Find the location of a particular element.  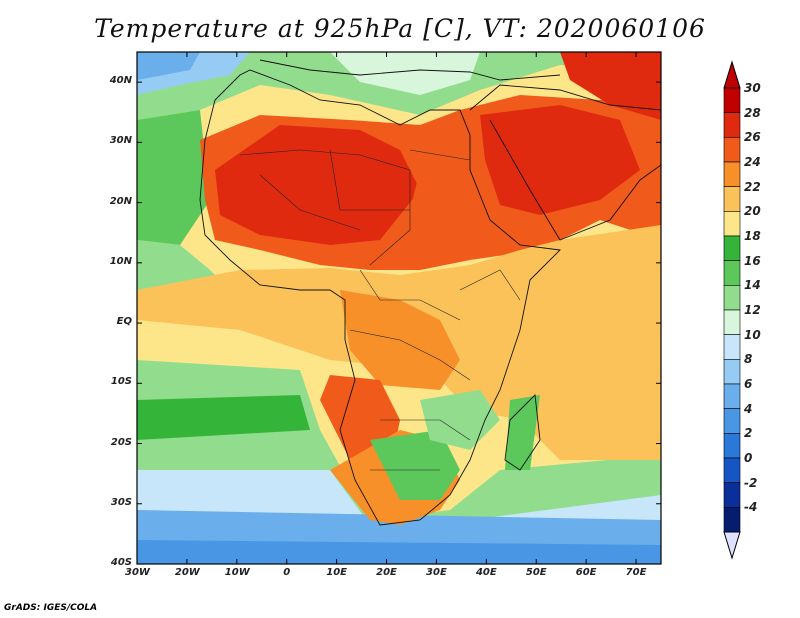

x-tick-label: 20E is located at coordinates (386, 572).